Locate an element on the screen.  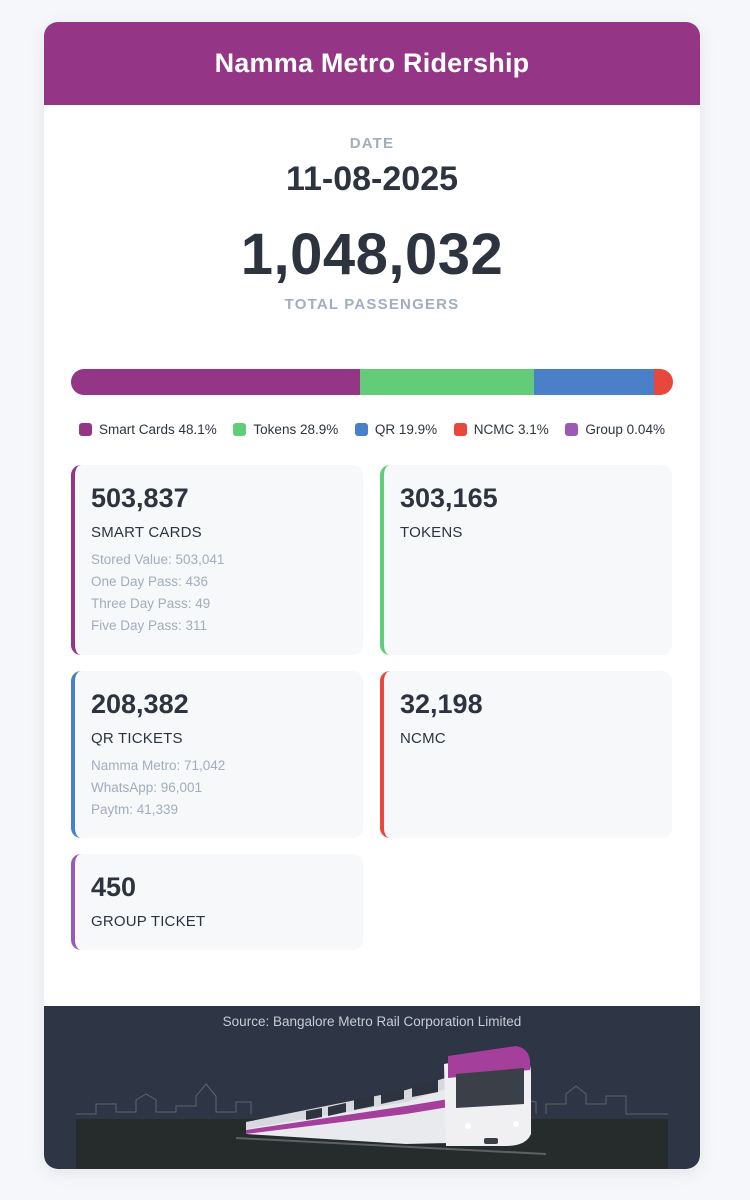
group-ticket-tile: 450 GROUP TICKET is located at coordinates (217, 902).